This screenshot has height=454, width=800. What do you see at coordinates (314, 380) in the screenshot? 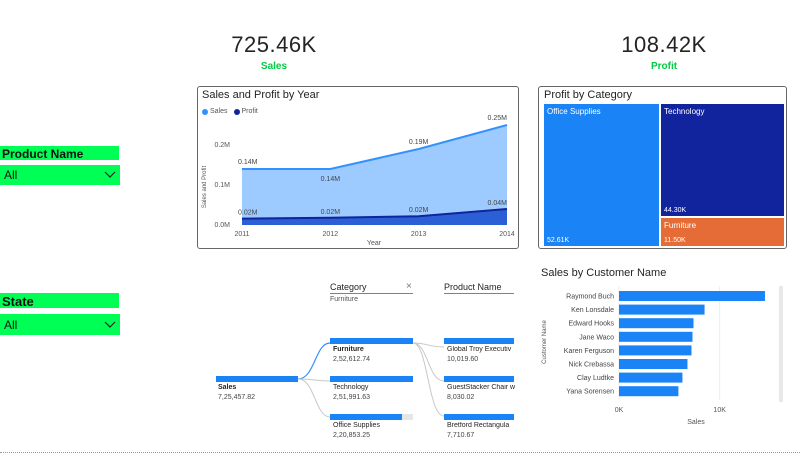
I see `connector-sales-technology` at bounding box center [314, 380].